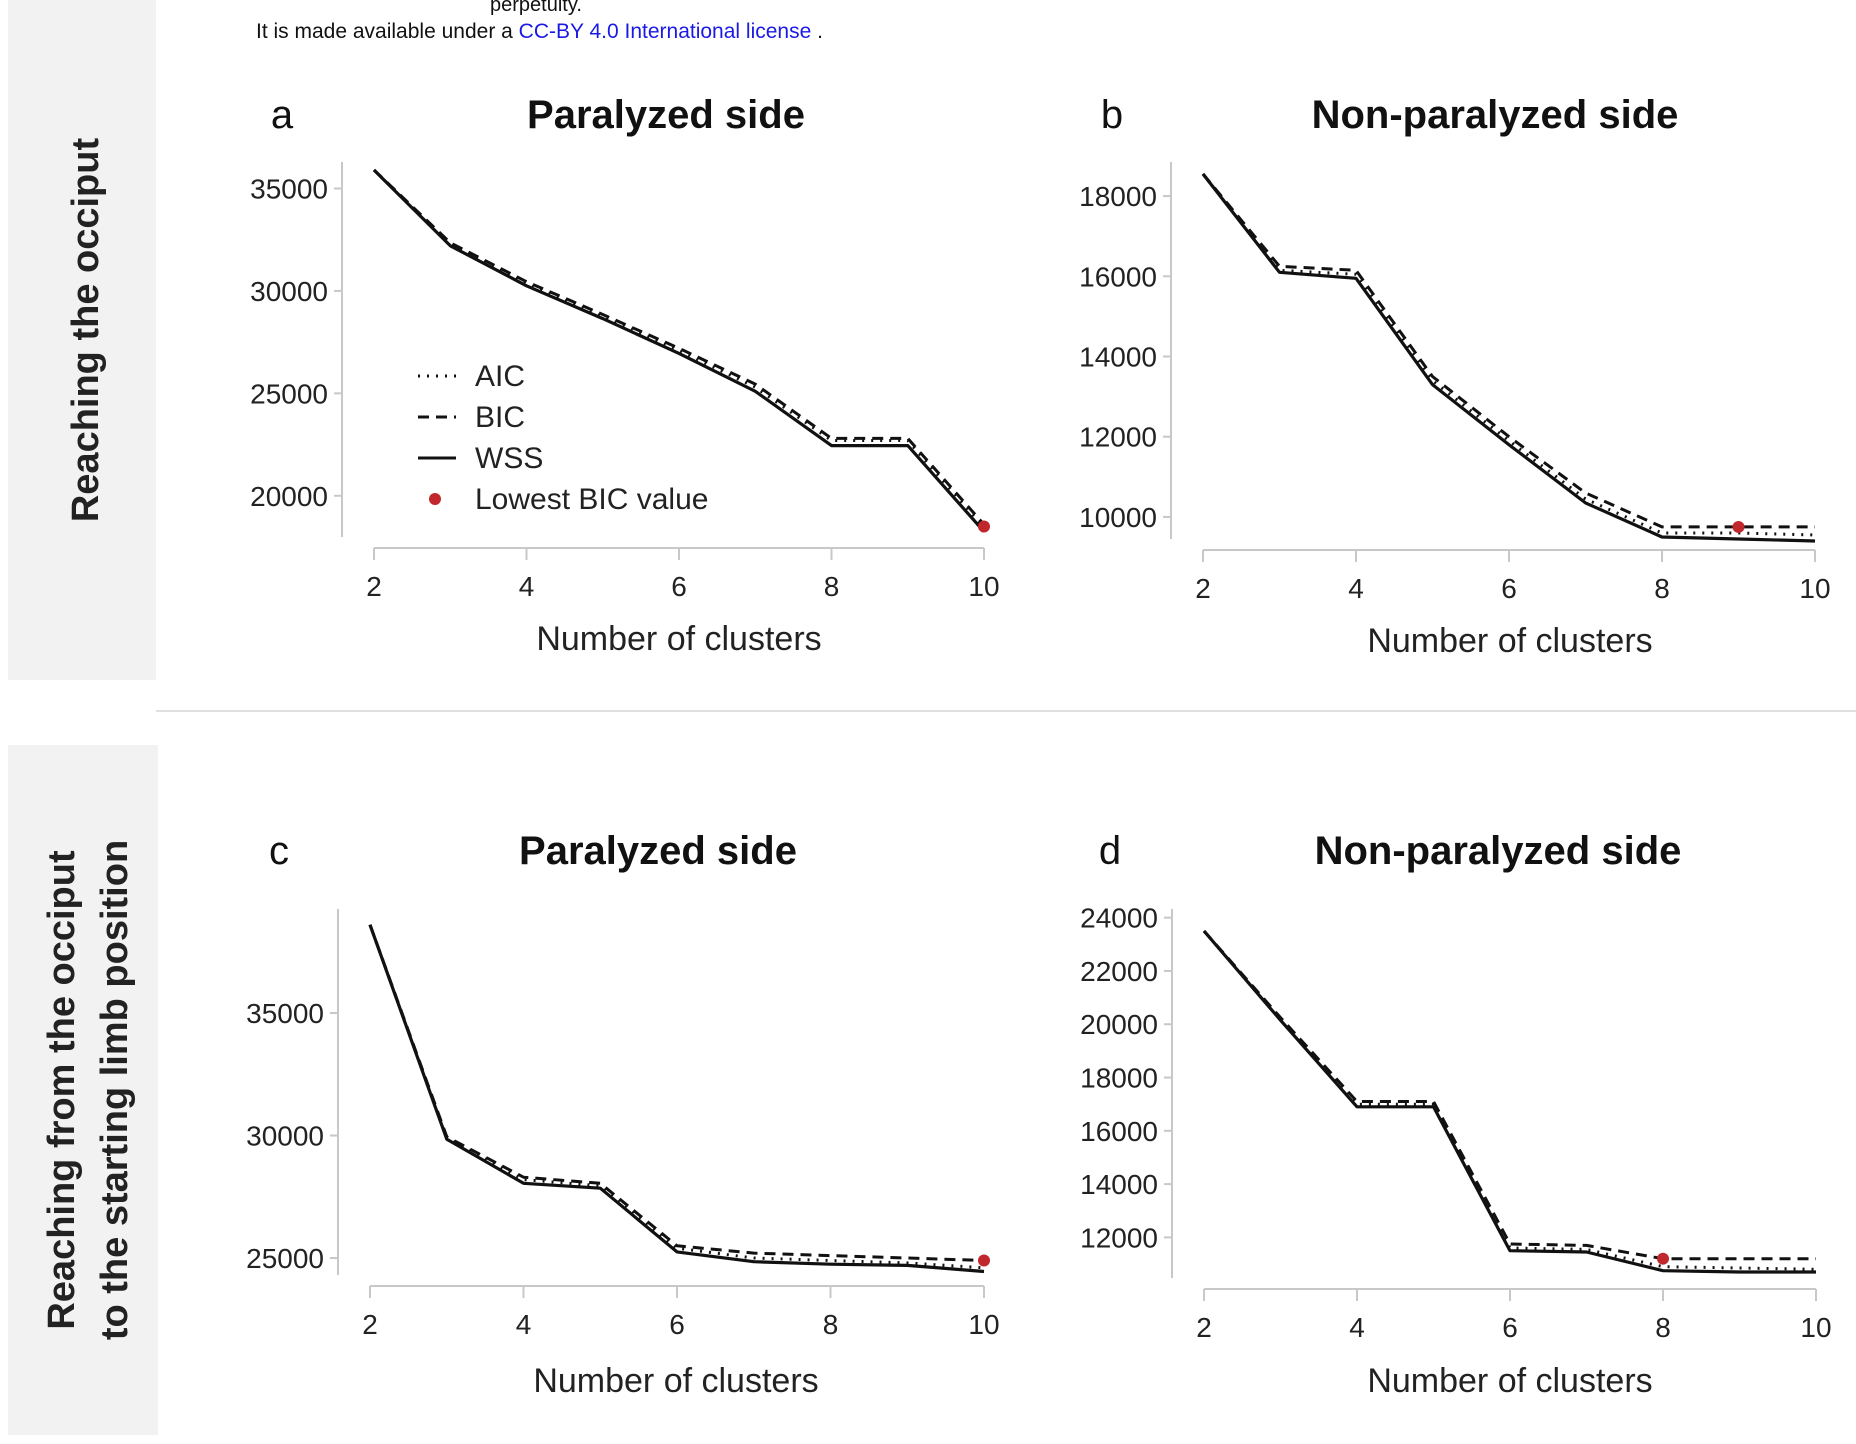  Describe the element at coordinates (1663, 1258) in the screenshot. I see `panel-d-lowest-bic-marker` at that location.